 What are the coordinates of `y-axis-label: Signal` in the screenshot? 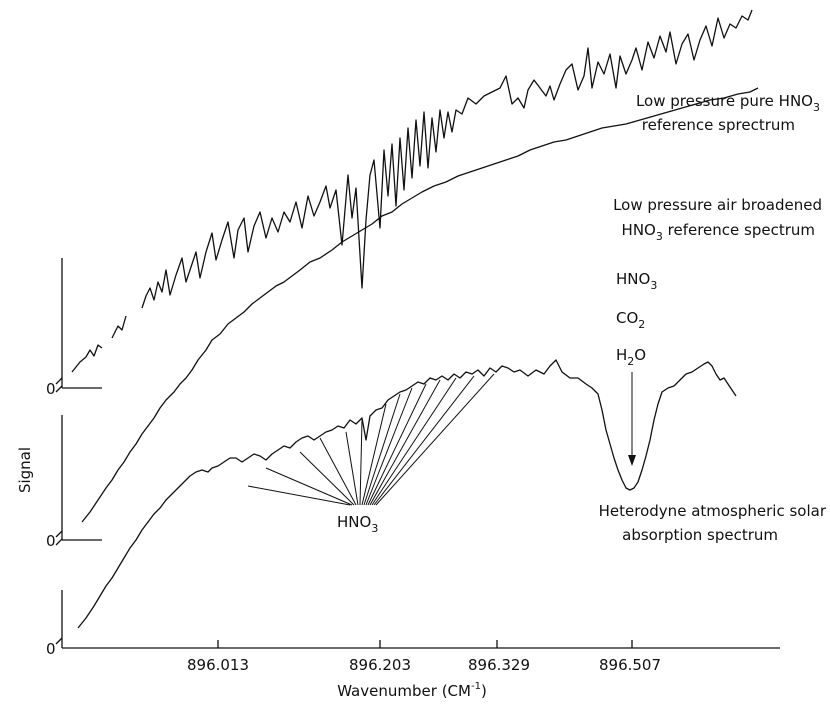 It's located at (25, 470).